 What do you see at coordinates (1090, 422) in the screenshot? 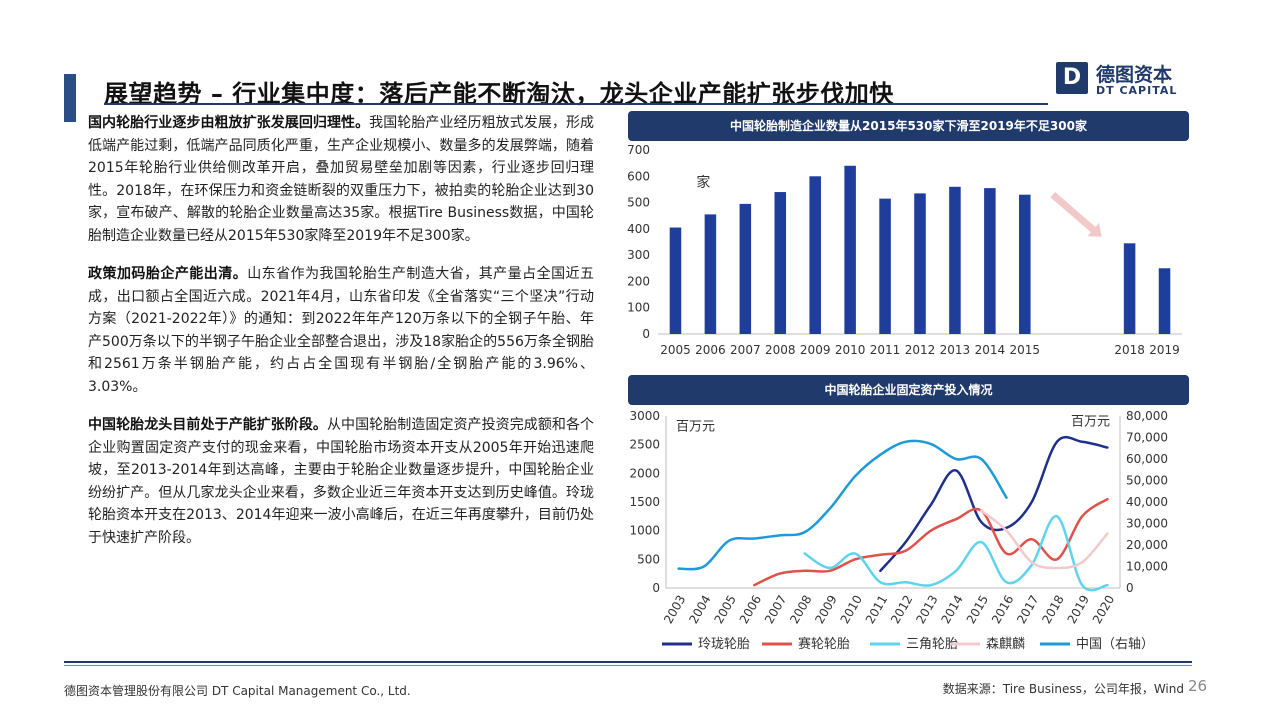
I see `right-unit-label: 百万元` at bounding box center [1090, 422].